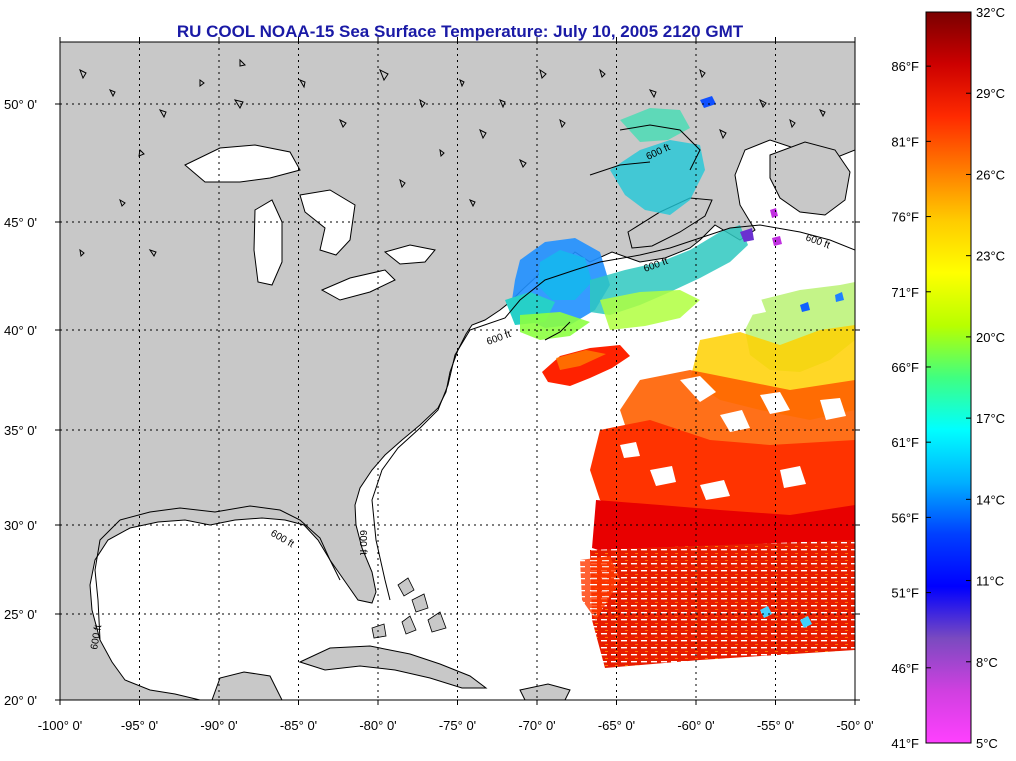 The image size is (1016, 761). Describe the element at coordinates (990, 581) in the screenshot. I see `colorbar-celsius-label: 11°C` at that location.